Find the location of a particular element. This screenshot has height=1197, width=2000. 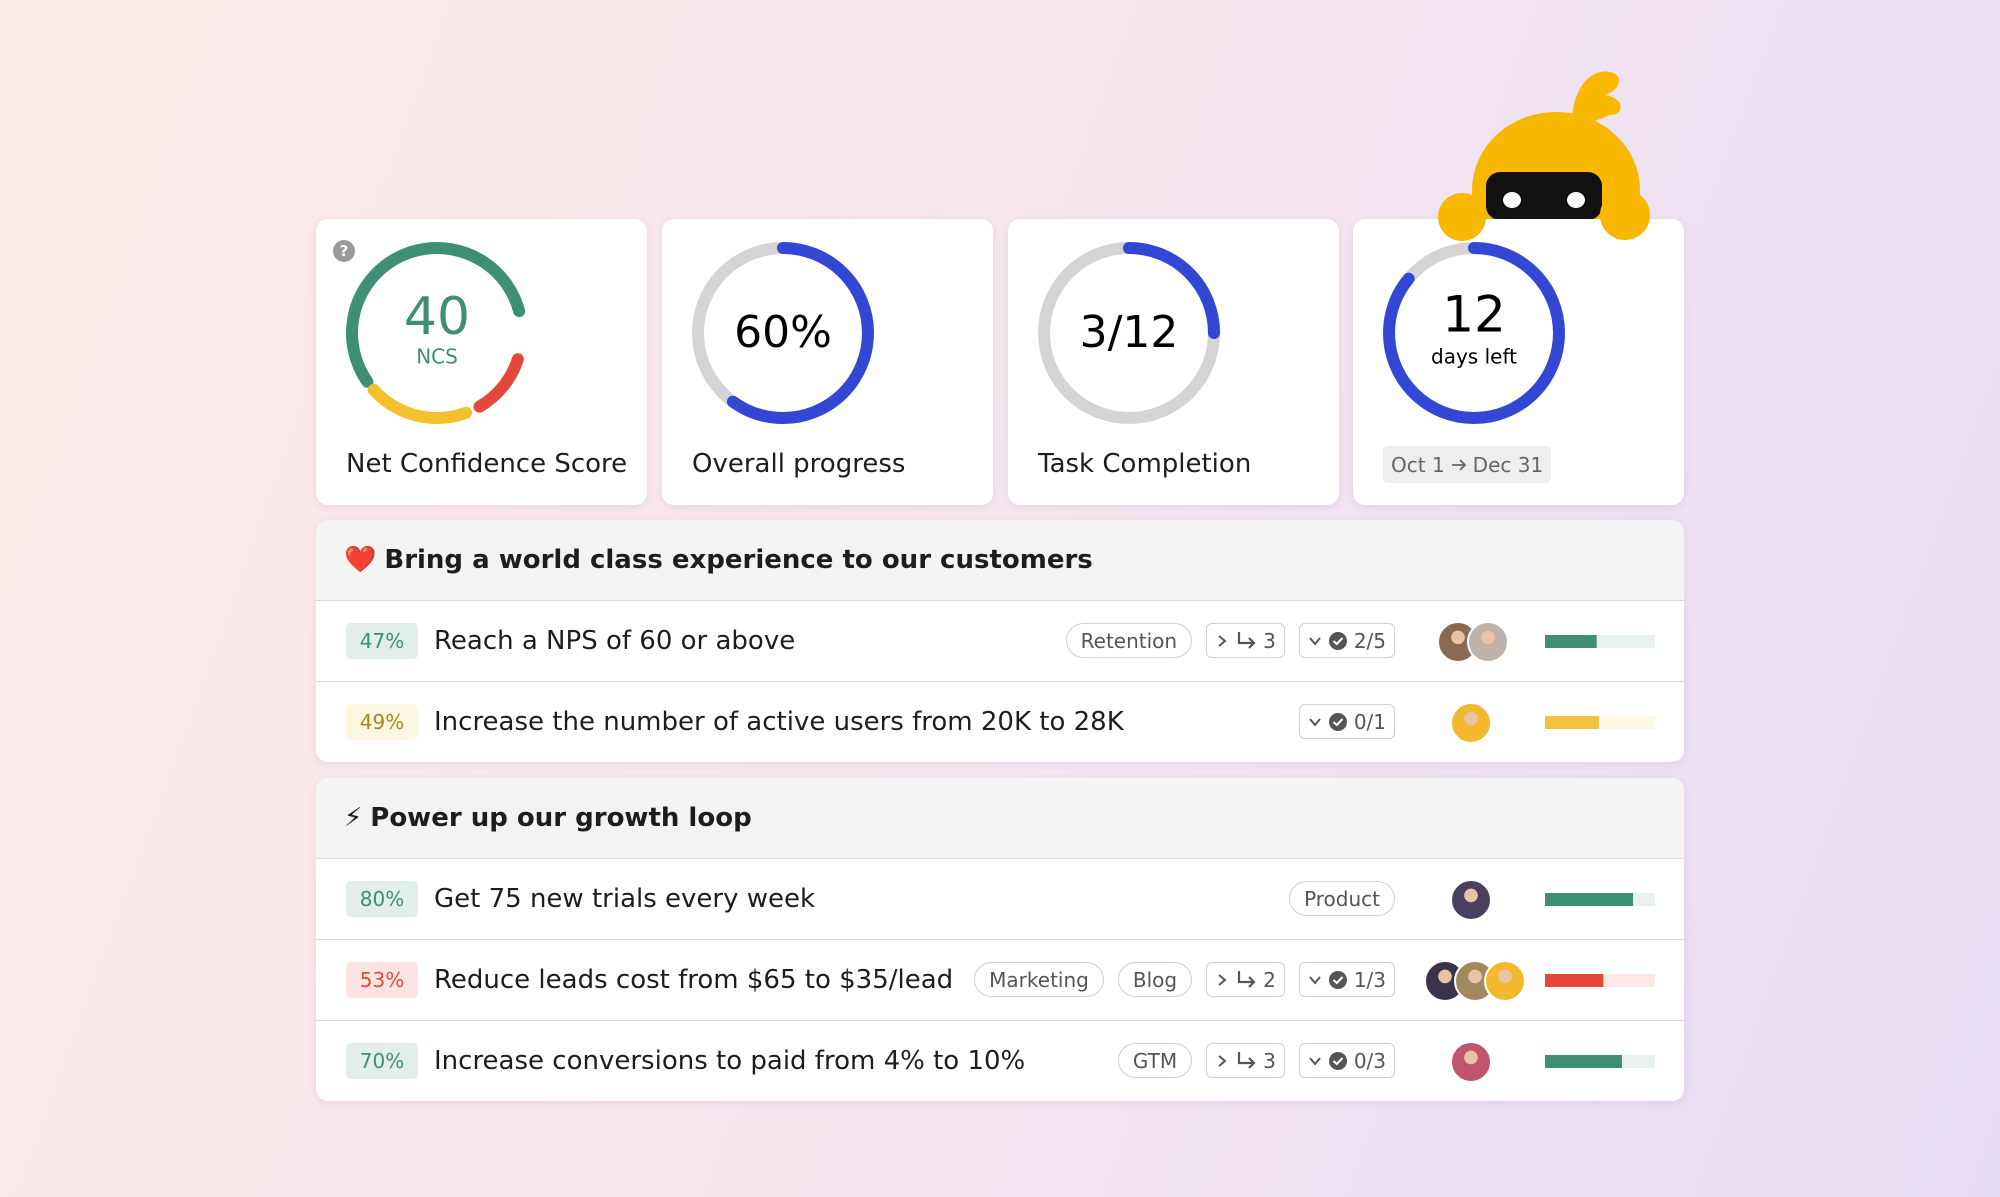

progress-card: 60% Overall progress is located at coordinates (827, 362).